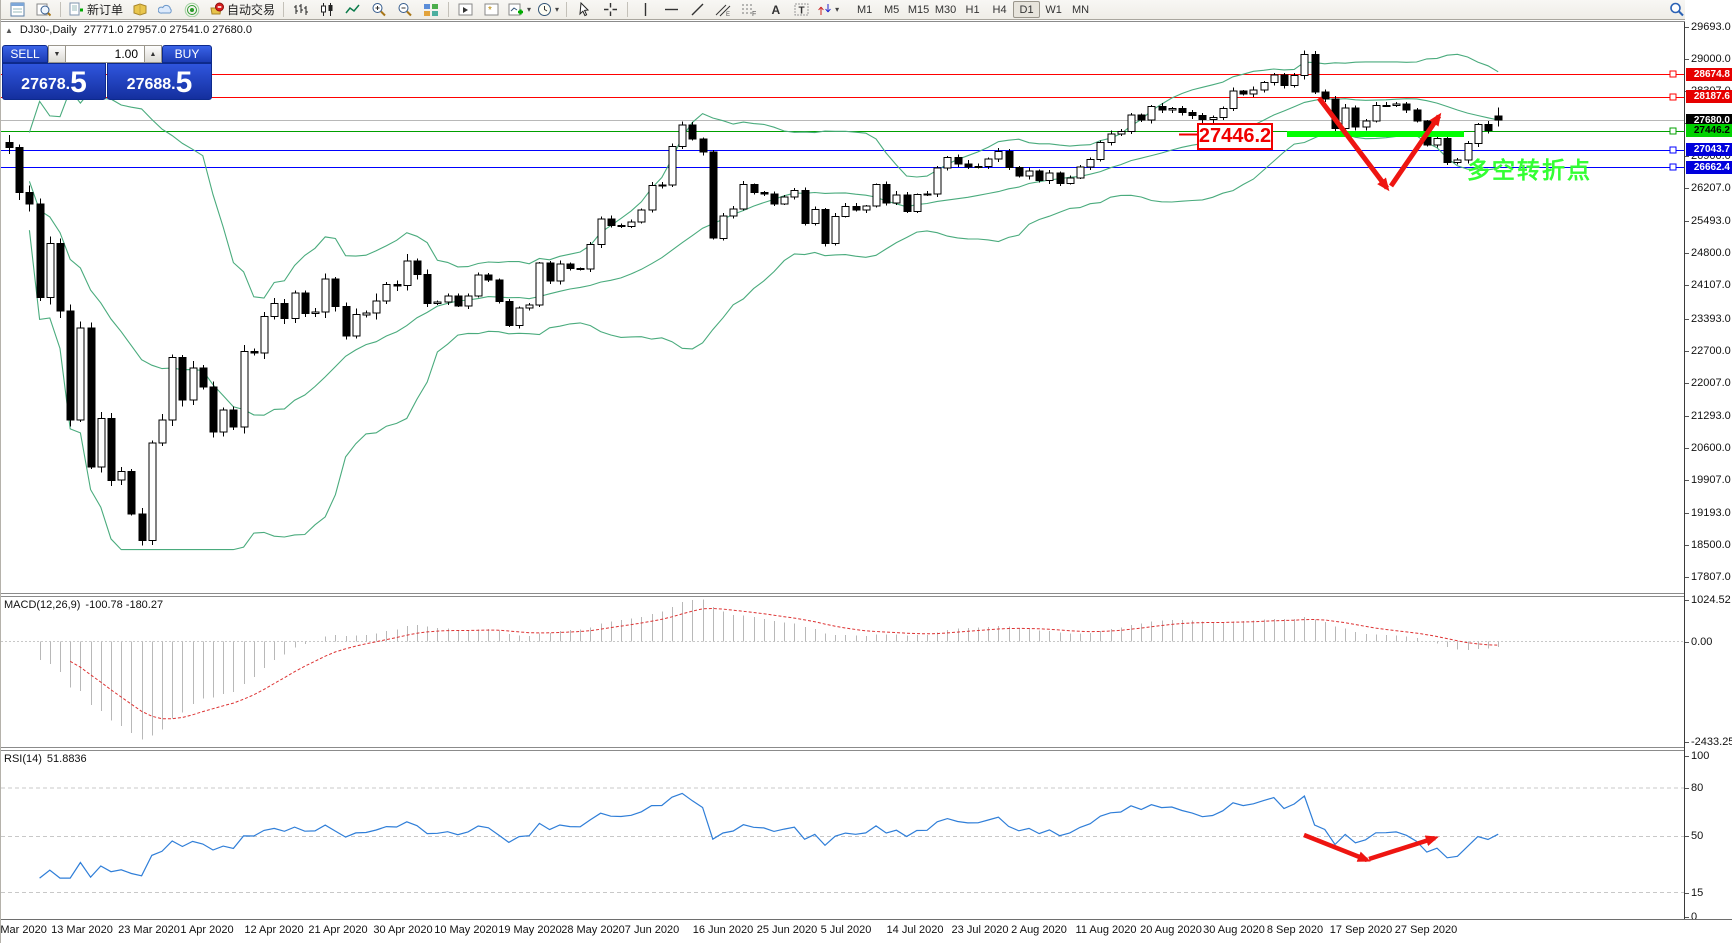 The height and width of the screenshot is (943, 1732). What do you see at coordinates (972, 9) in the screenshot?
I see `timeframe-h1: H1` at bounding box center [972, 9].